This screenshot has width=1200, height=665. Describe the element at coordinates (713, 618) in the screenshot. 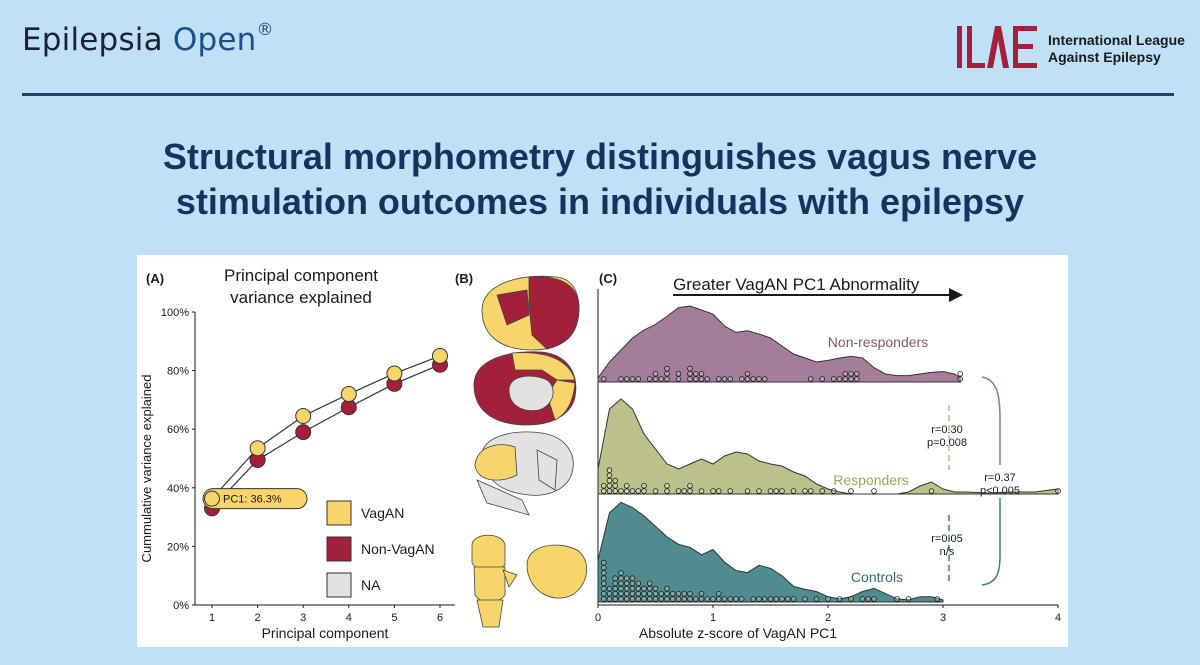

I see `x-tick-label: 1` at that location.